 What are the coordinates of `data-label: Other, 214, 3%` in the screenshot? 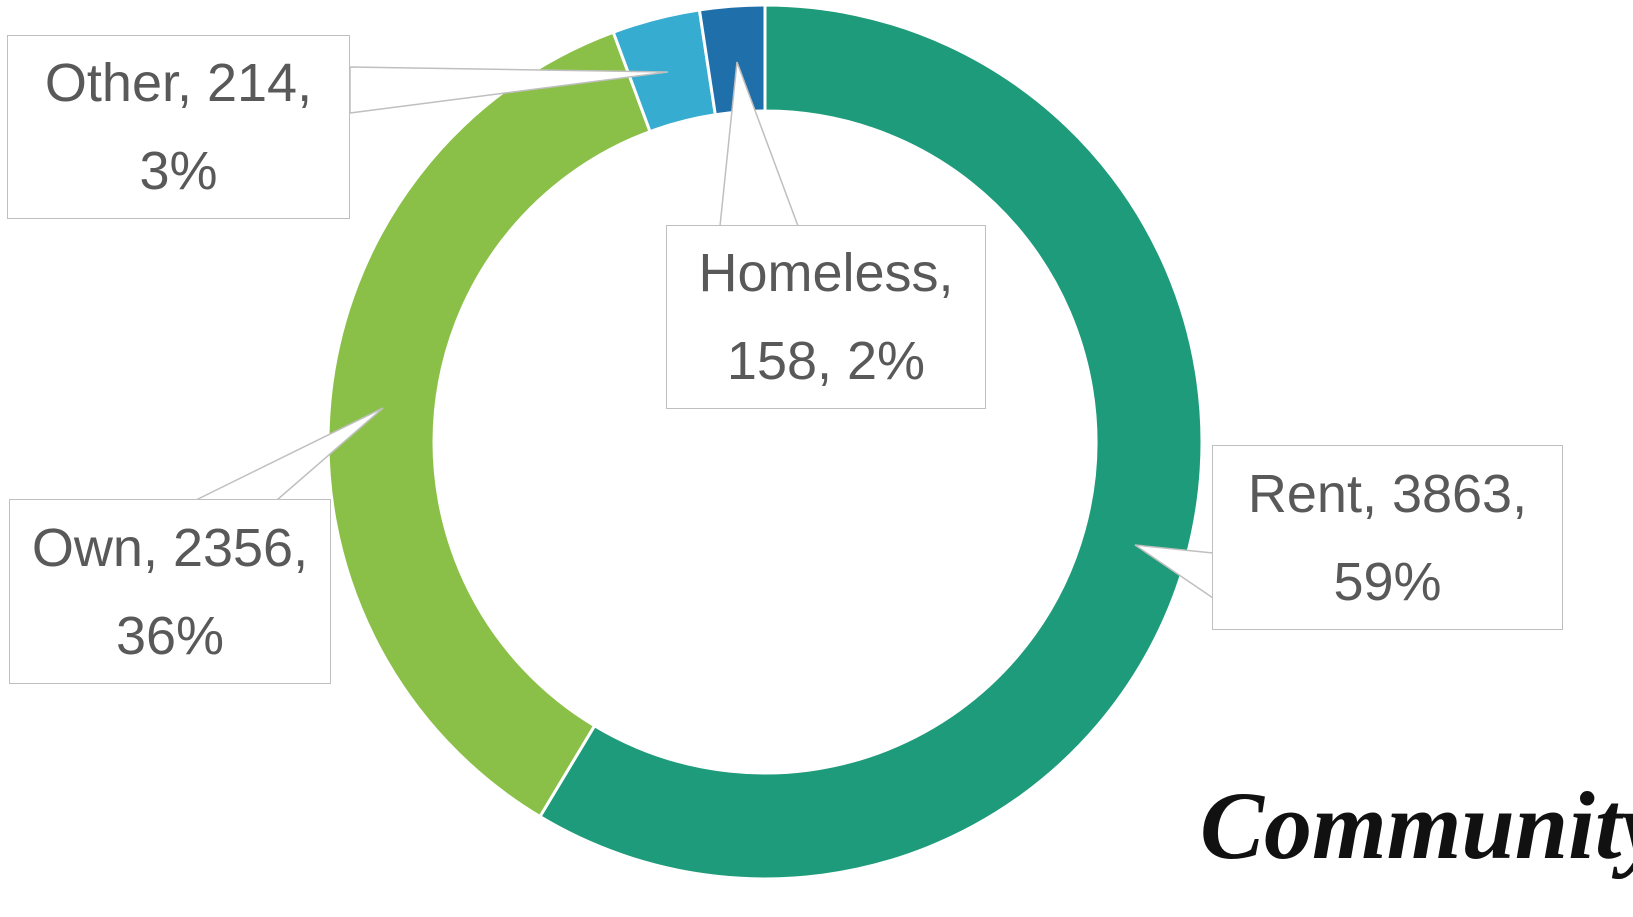 It's located at (178, 127).